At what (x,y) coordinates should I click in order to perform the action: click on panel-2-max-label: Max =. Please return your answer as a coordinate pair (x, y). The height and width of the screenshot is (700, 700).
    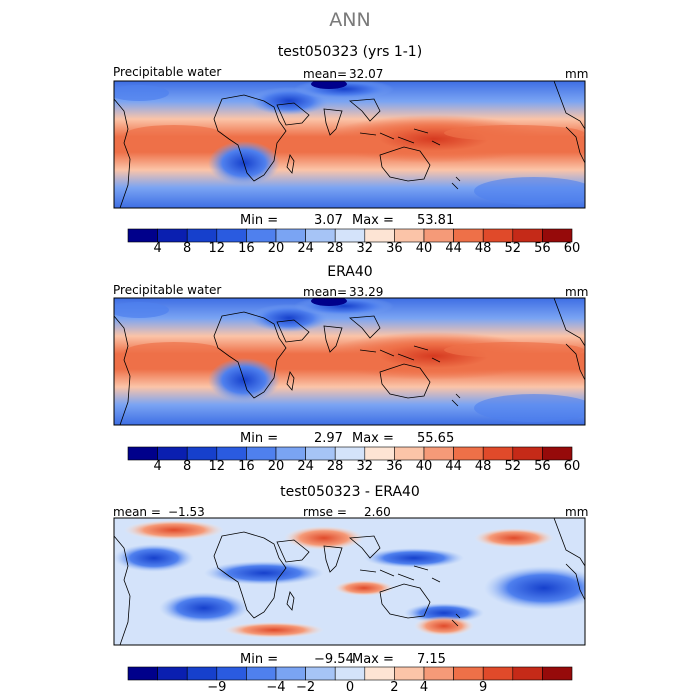
    Looking at the image, I should click on (373, 438).